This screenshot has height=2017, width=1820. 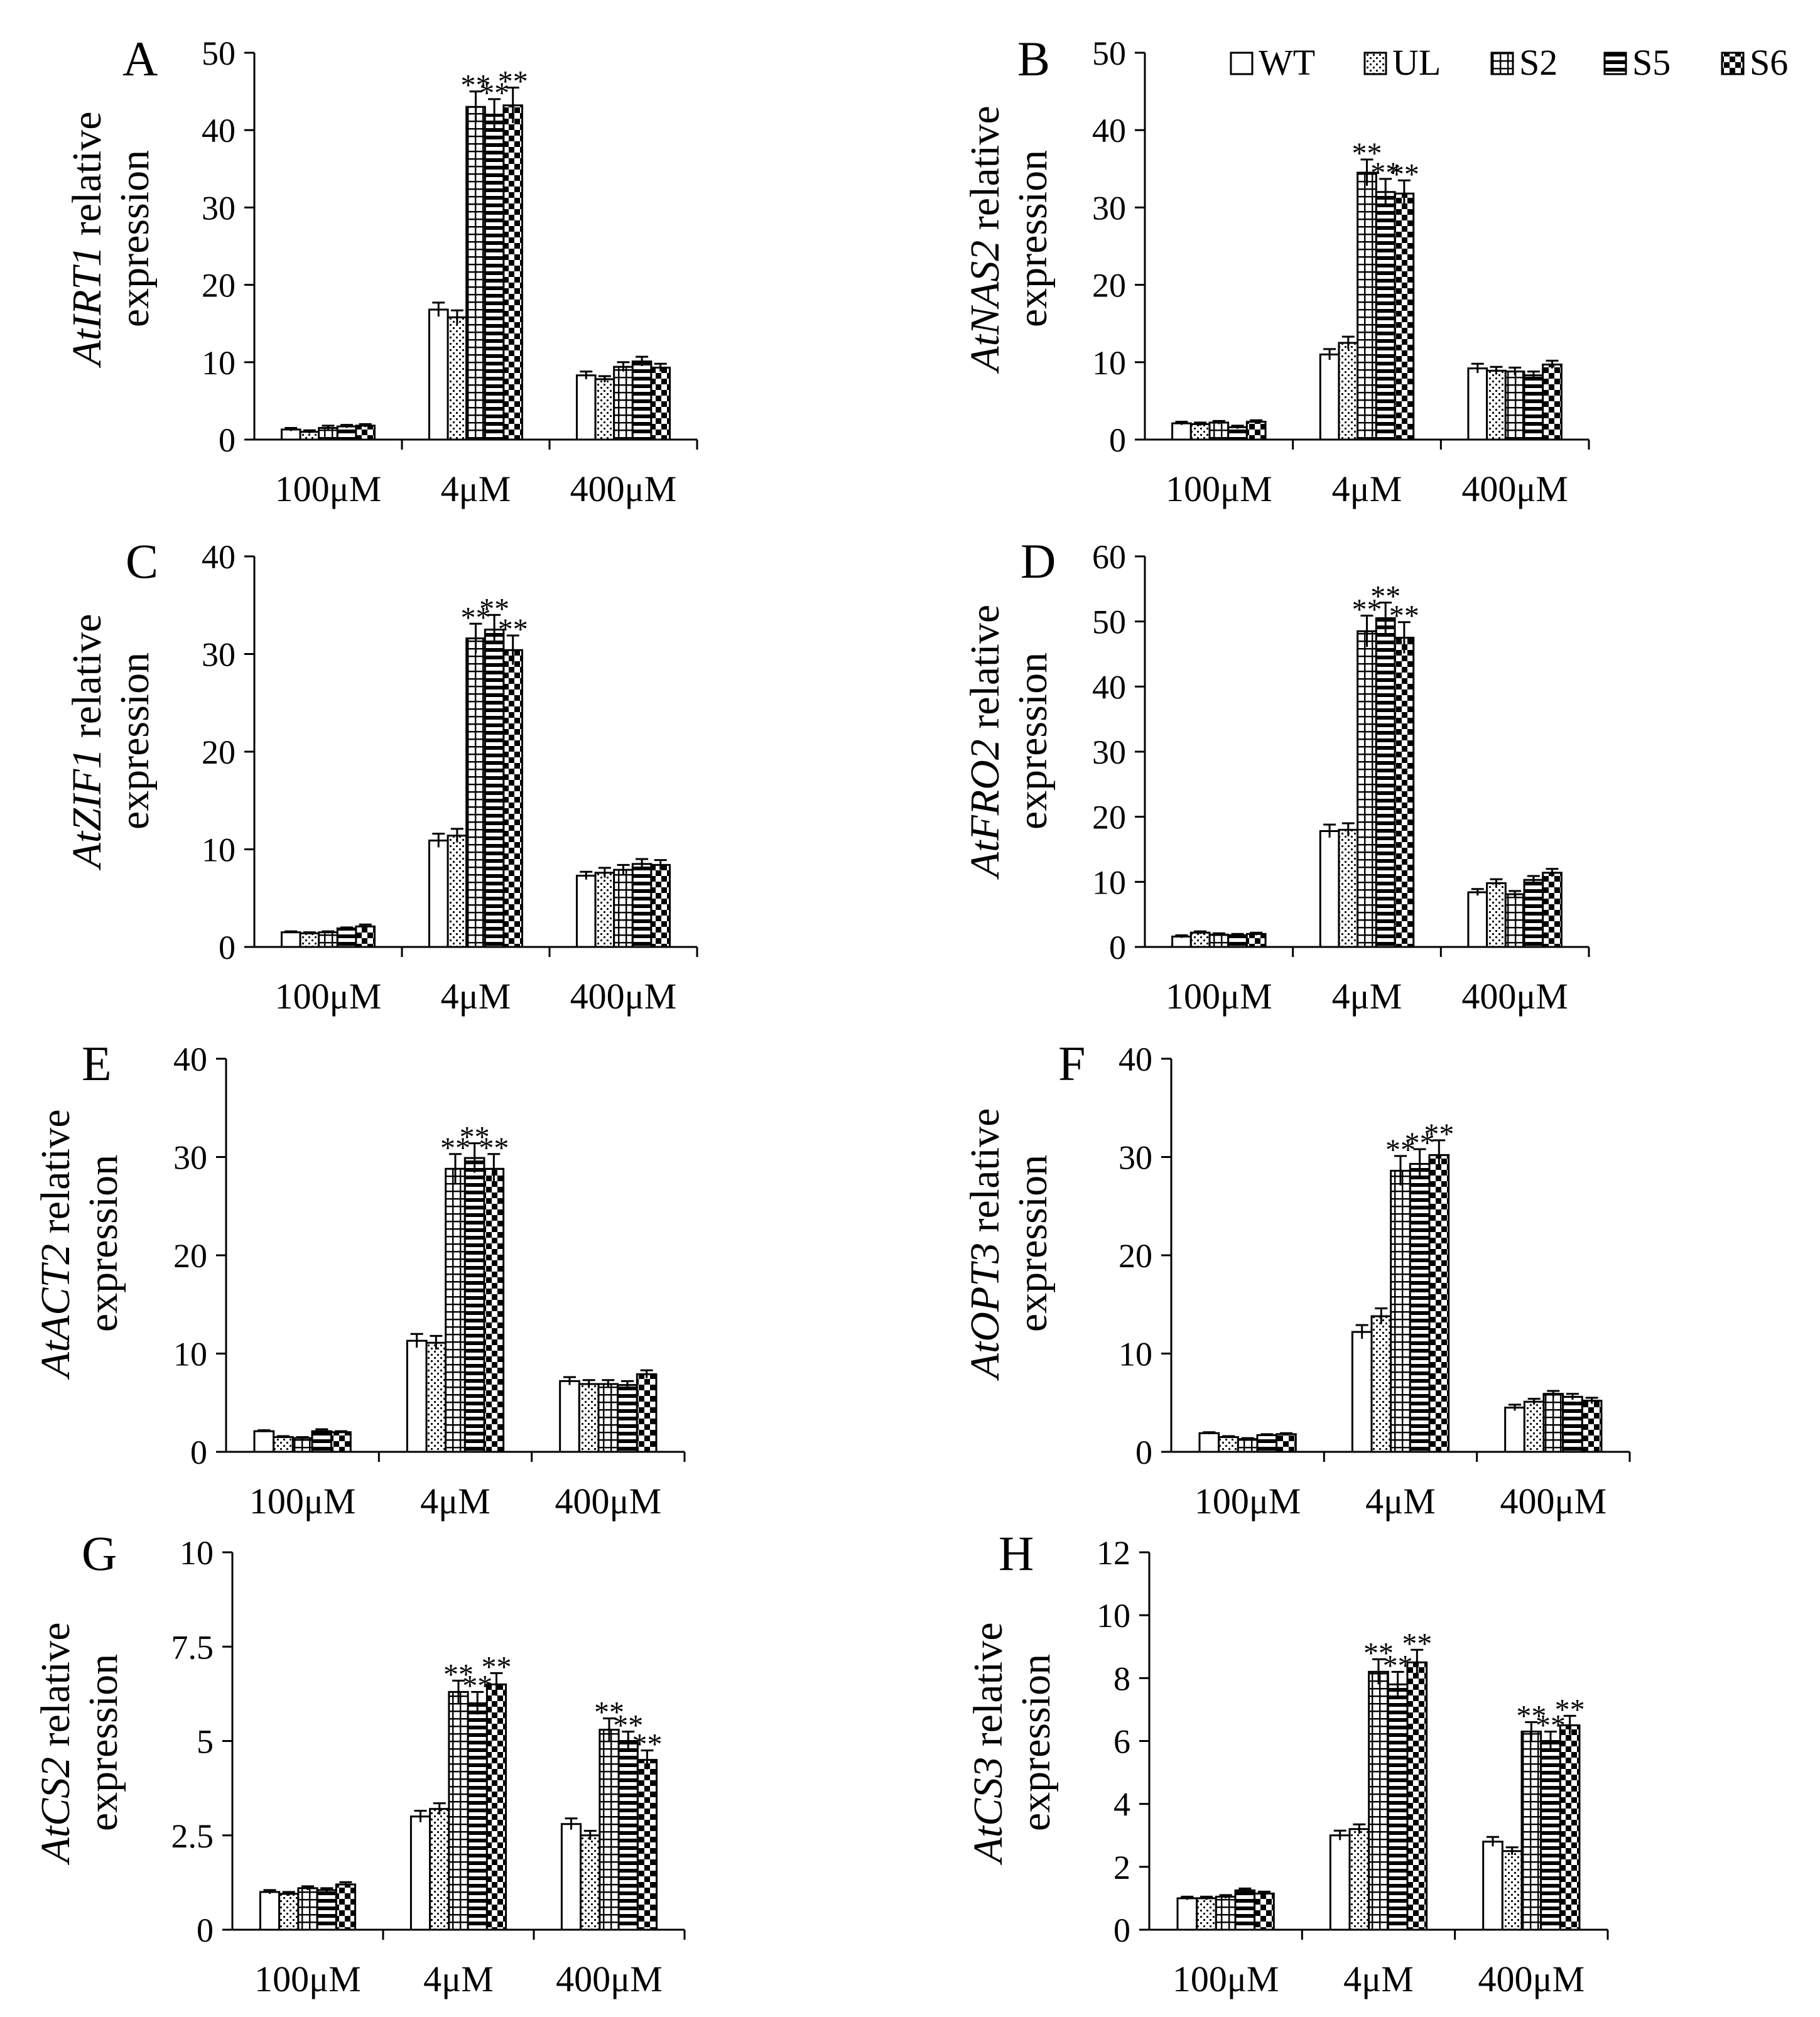 I want to click on legend-swatch-wt, so click(x=1242, y=63).